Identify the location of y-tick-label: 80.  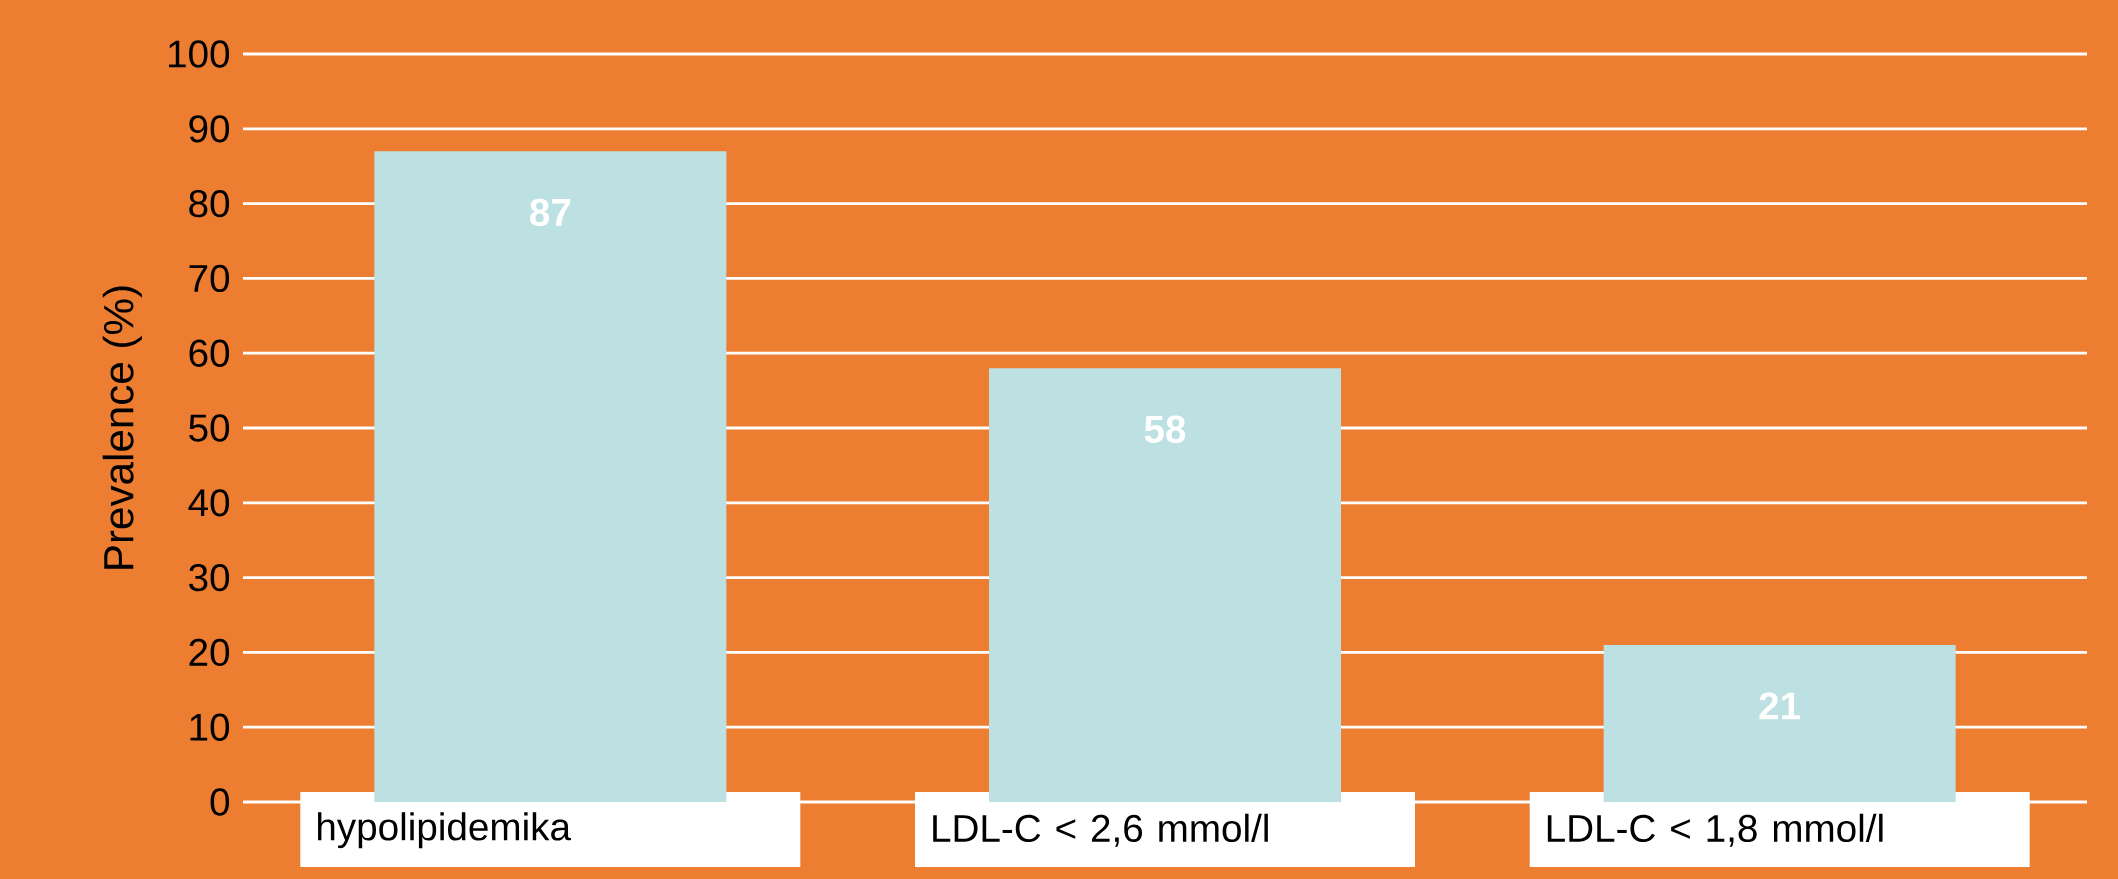
(209, 203).